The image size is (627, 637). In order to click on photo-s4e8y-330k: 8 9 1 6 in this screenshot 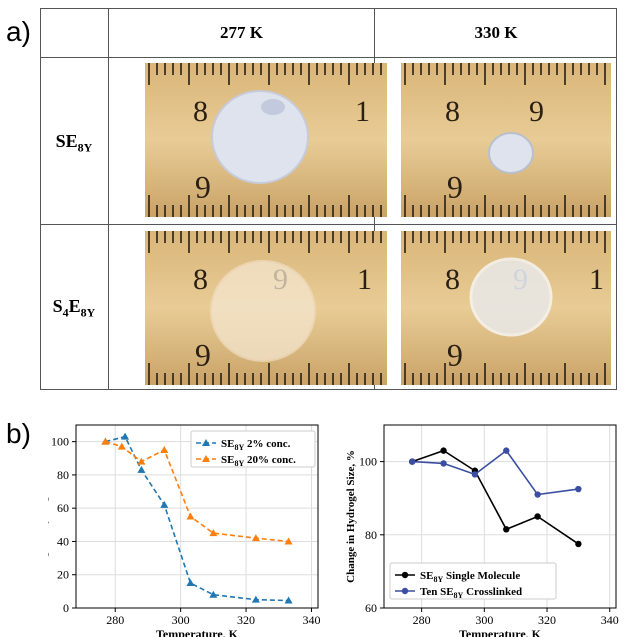, I will do `click(506, 308)`.